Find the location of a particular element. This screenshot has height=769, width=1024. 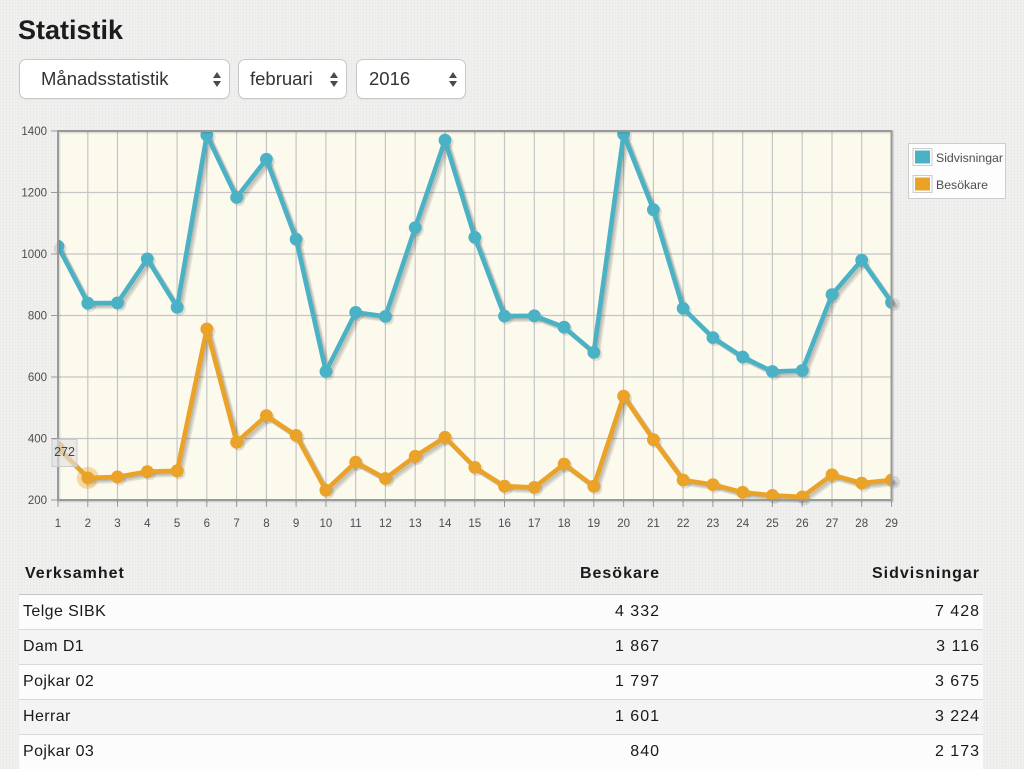

svg-text: 800 is located at coordinates (37, 317).